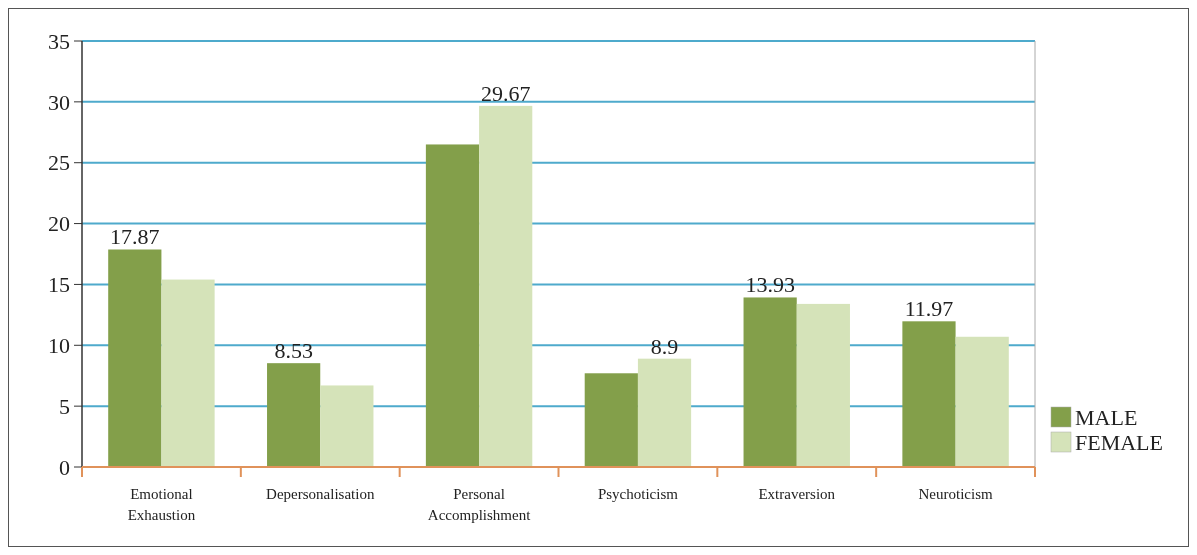  What do you see at coordinates (320, 494) in the screenshot?
I see `x-tick-label: Depersonalisation` at bounding box center [320, 494].